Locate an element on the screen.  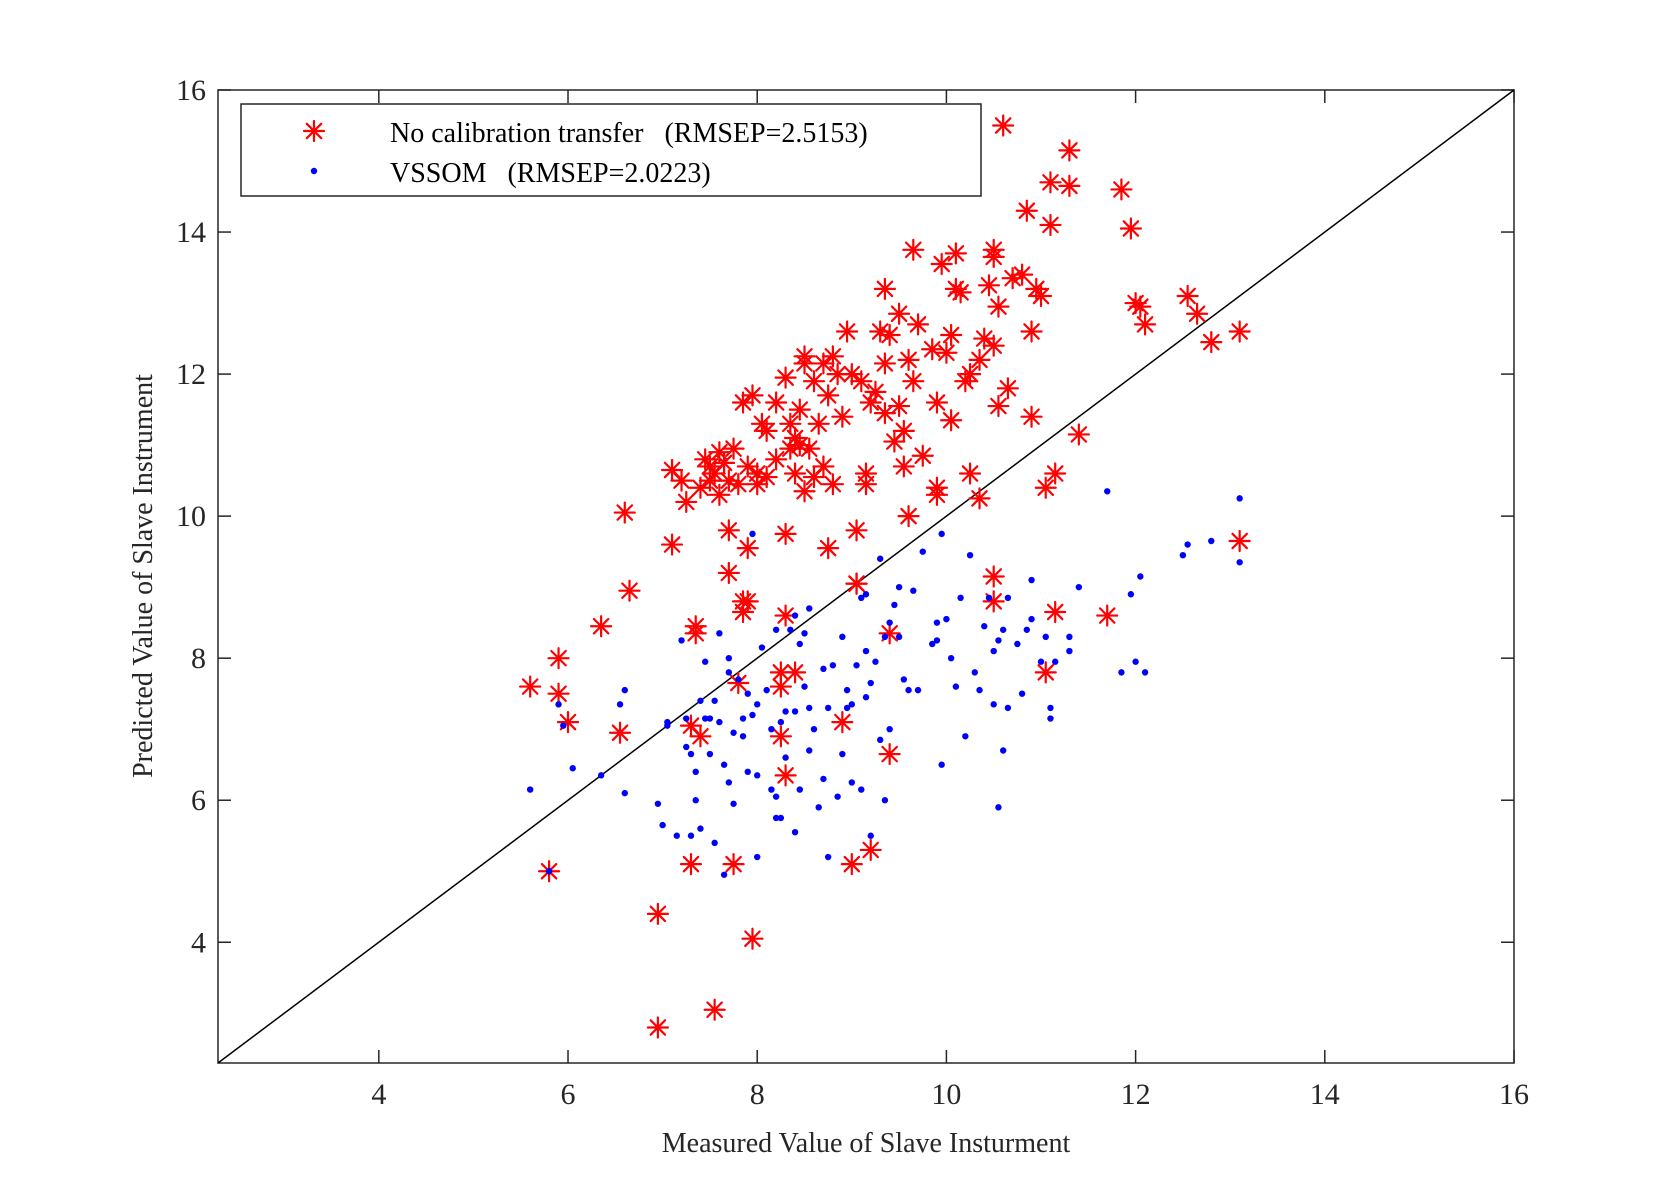
y-tick-label: 12 is located at coordinates (191, 374).